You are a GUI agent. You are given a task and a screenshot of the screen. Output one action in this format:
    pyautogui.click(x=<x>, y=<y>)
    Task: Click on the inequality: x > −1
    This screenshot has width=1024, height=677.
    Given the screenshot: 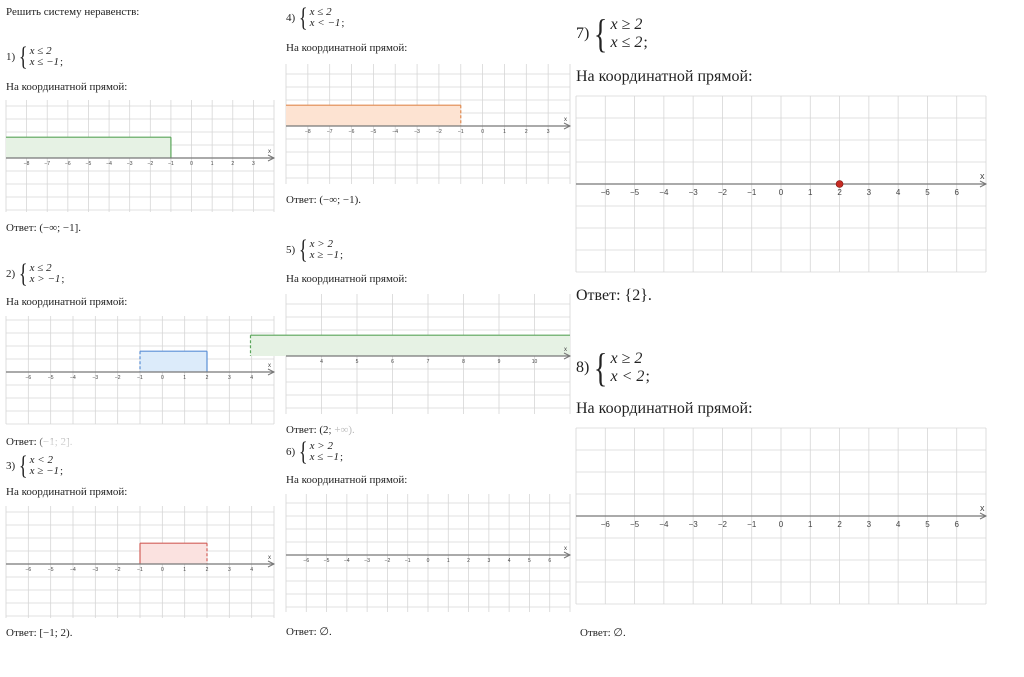 What is the action you would take?
    pyautogui.click(x=45, y=278)
    